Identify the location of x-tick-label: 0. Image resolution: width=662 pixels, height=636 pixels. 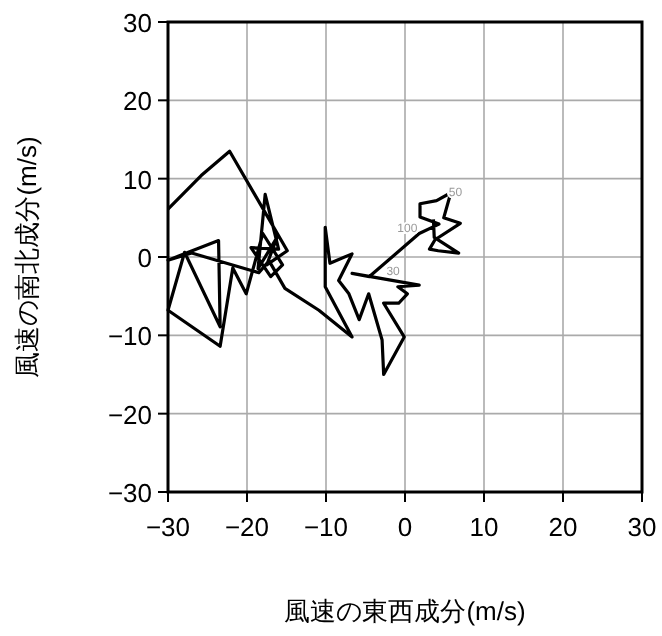
(405, 527).